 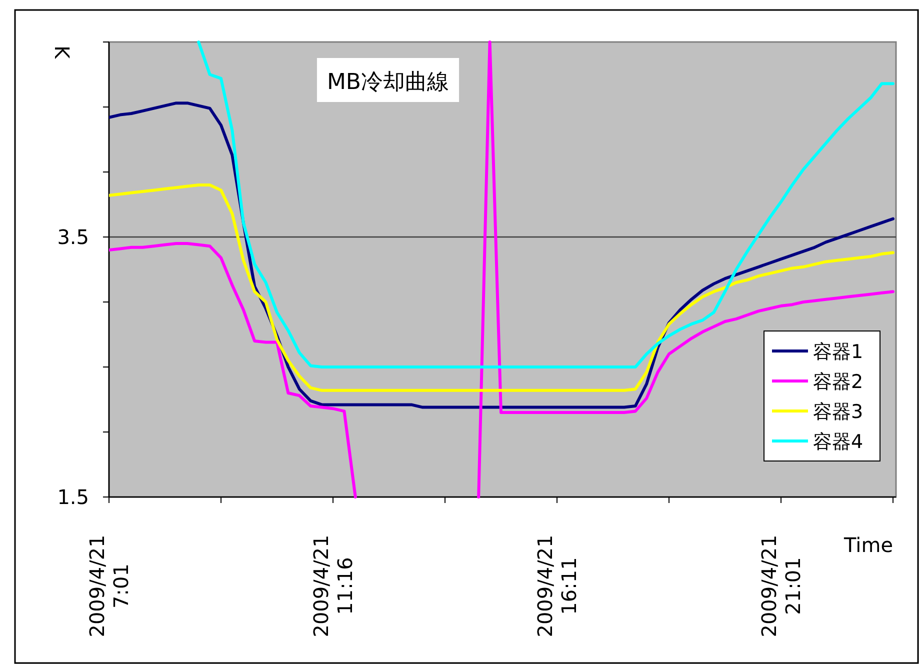 What do you see at coordinates (388, 80) in the screenshot?
I see `title: MB冷却曲線` at bounding box center [388, 80].